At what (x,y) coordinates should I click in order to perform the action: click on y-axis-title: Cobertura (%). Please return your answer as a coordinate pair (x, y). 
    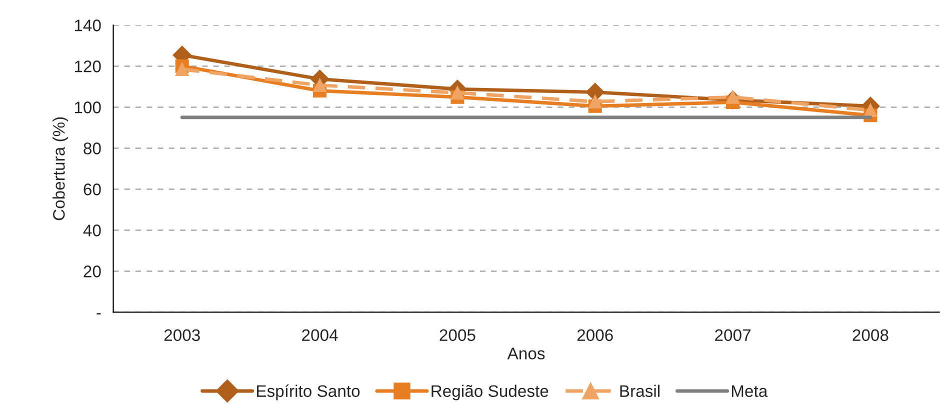
    Looking at the image, I should click on (60, 168).